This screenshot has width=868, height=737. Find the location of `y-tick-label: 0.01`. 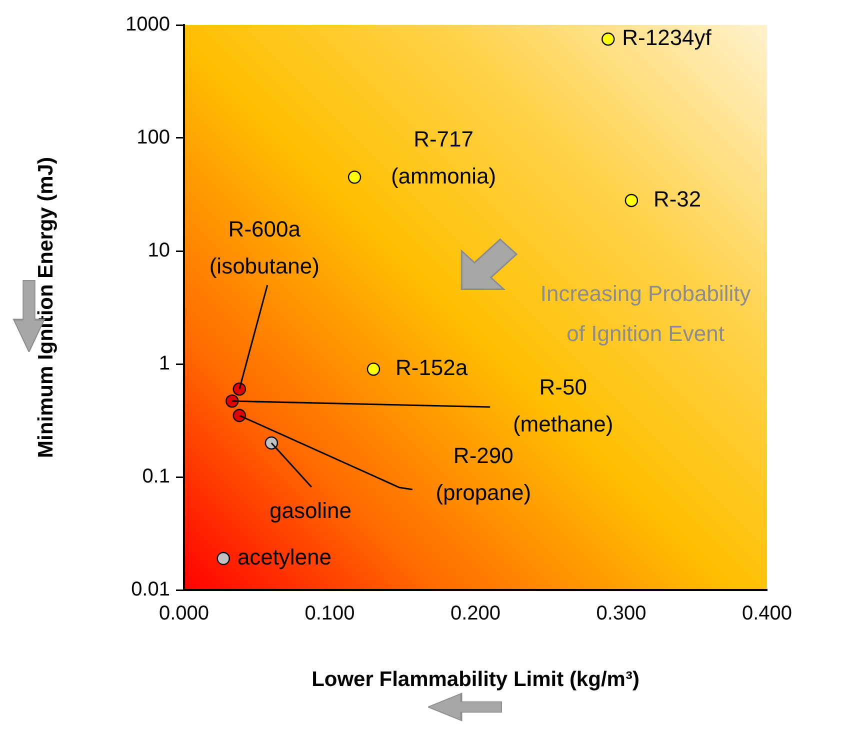

y-tick-label: 0.01 is located at coordinates (150, 589).